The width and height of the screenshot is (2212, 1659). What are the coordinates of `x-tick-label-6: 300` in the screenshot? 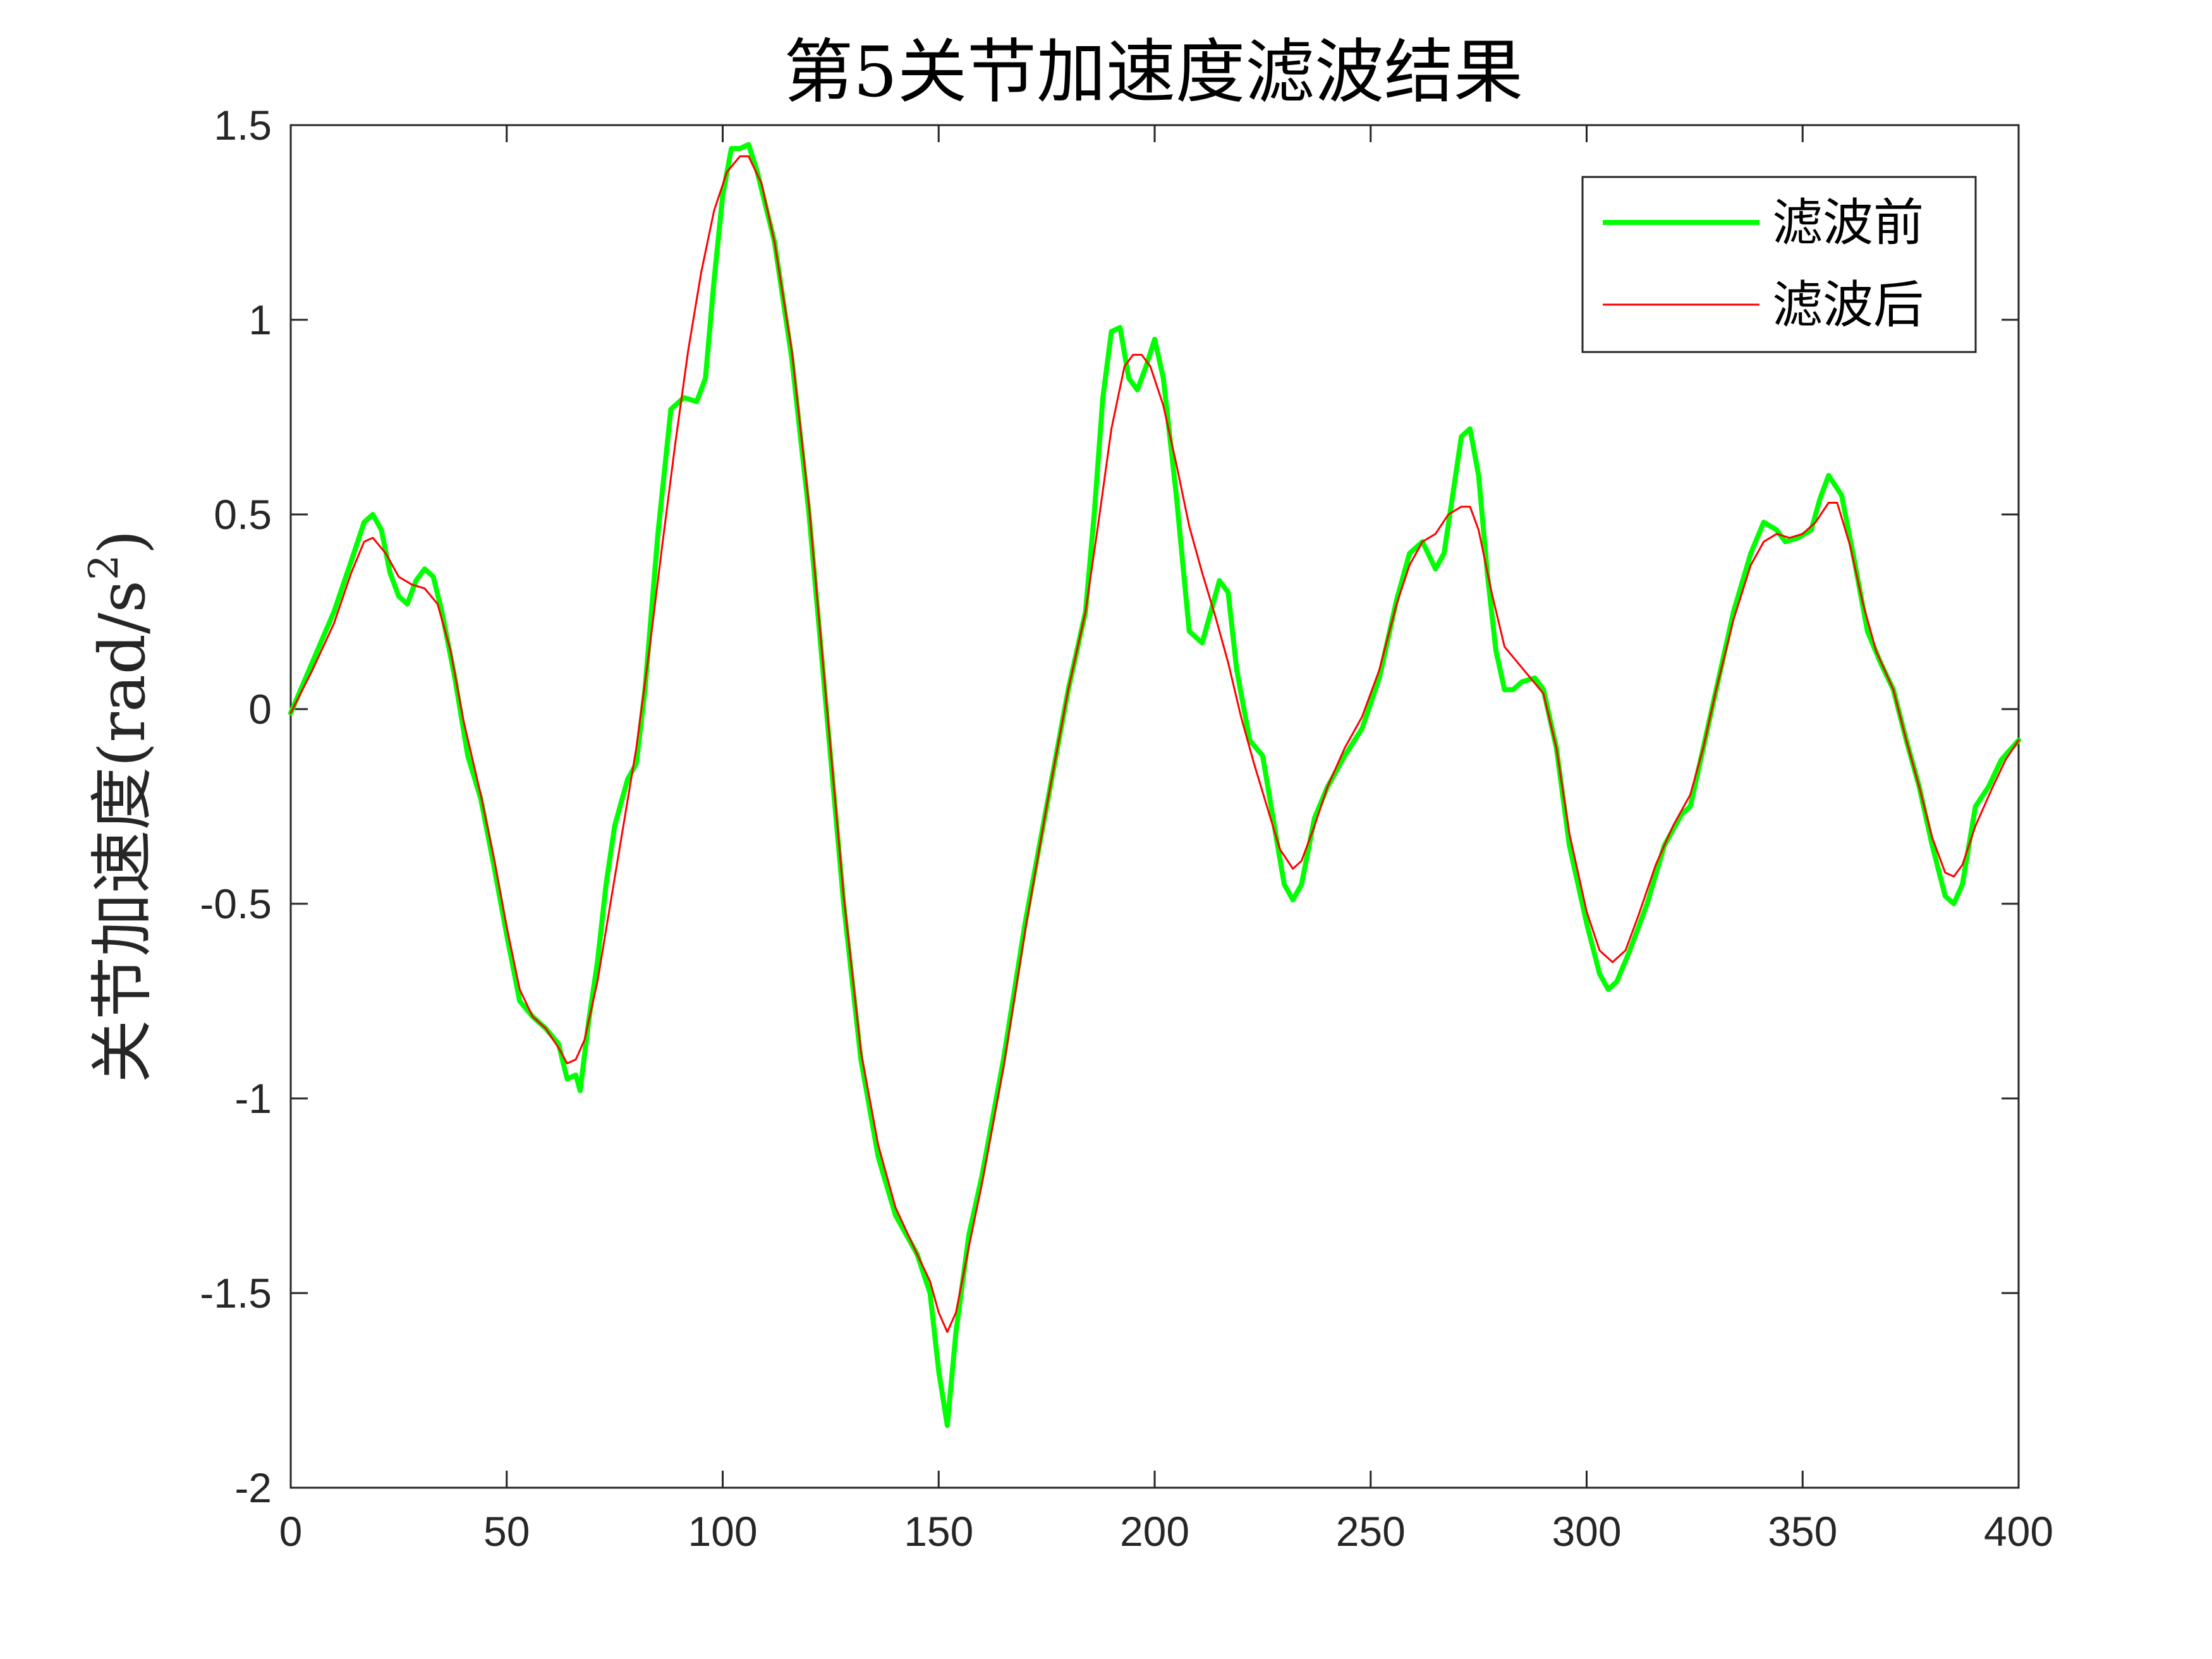 It's located at (1586, 1531).